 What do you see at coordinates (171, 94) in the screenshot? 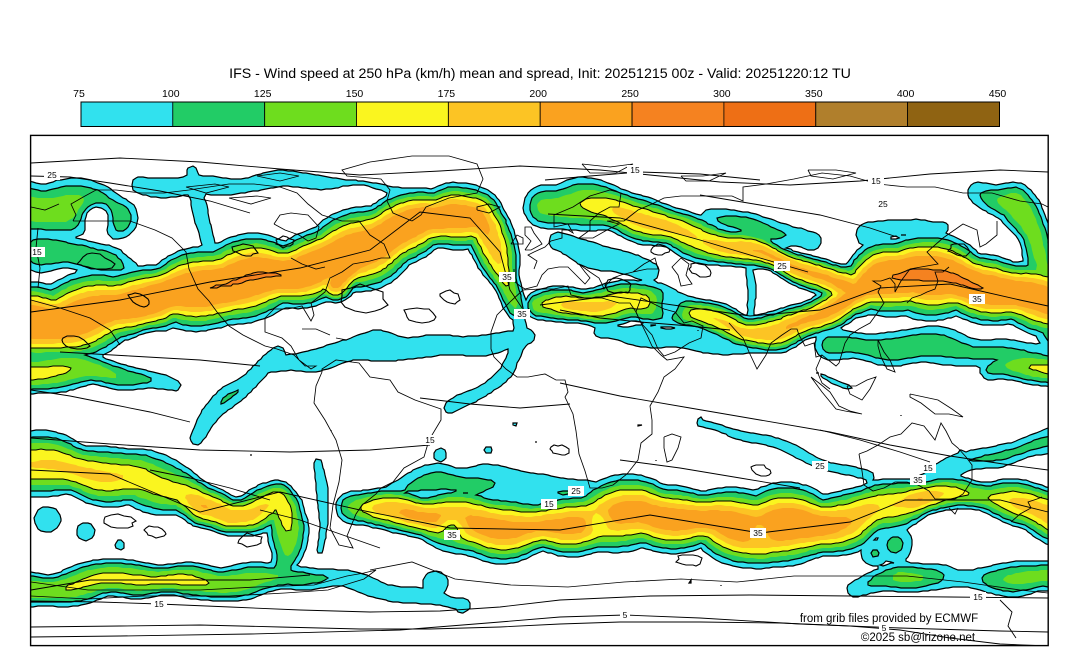
I see `svg-text: 100` at bounding box center [171, 94].